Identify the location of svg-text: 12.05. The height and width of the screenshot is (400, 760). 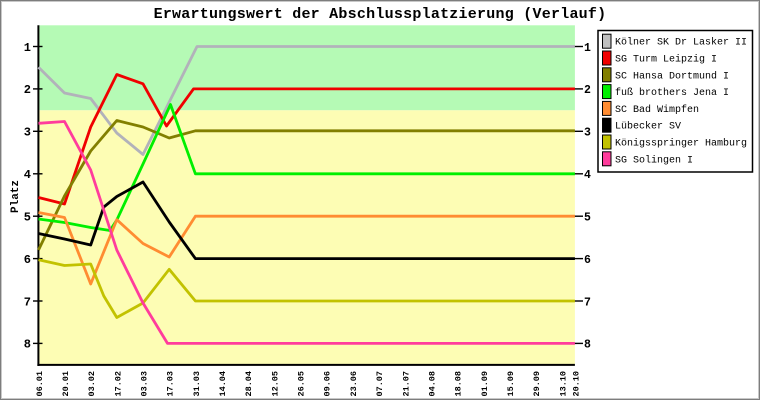
(275, 384).